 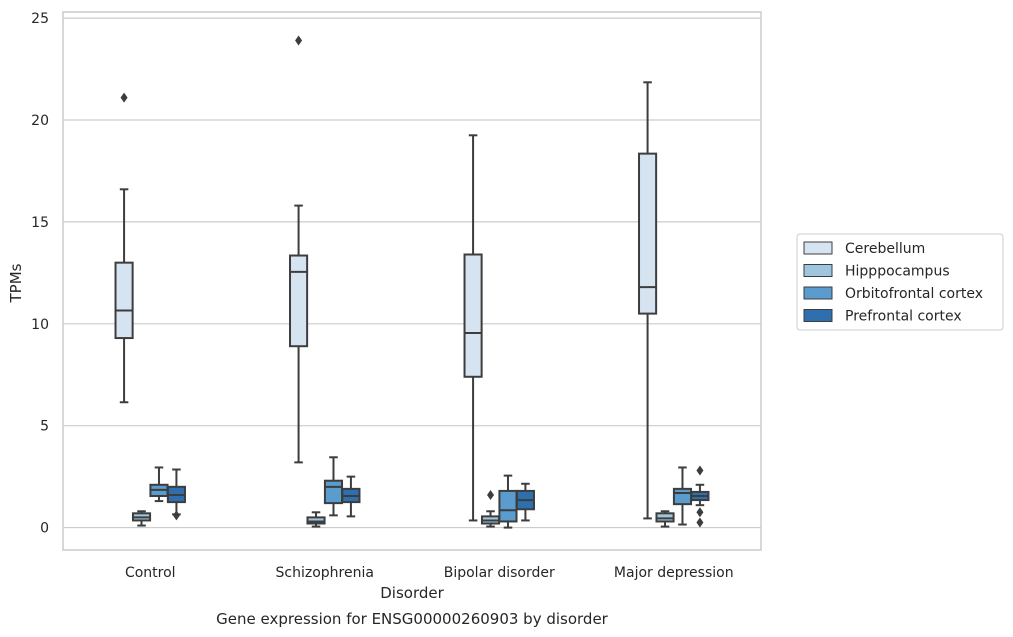 I want to click on legend-label: Orbitofrontal cortex, so click(x=914, y=294).